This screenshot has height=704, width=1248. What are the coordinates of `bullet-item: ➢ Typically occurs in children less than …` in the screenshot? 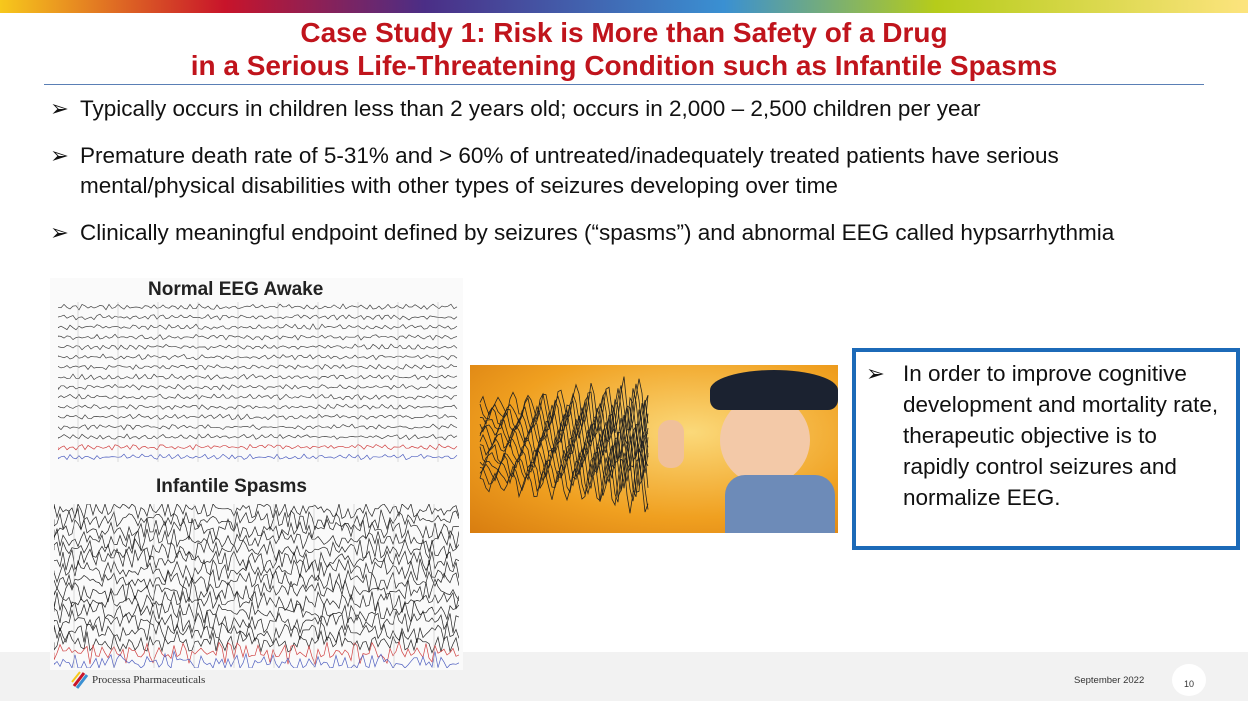 It's located at (630, 109).